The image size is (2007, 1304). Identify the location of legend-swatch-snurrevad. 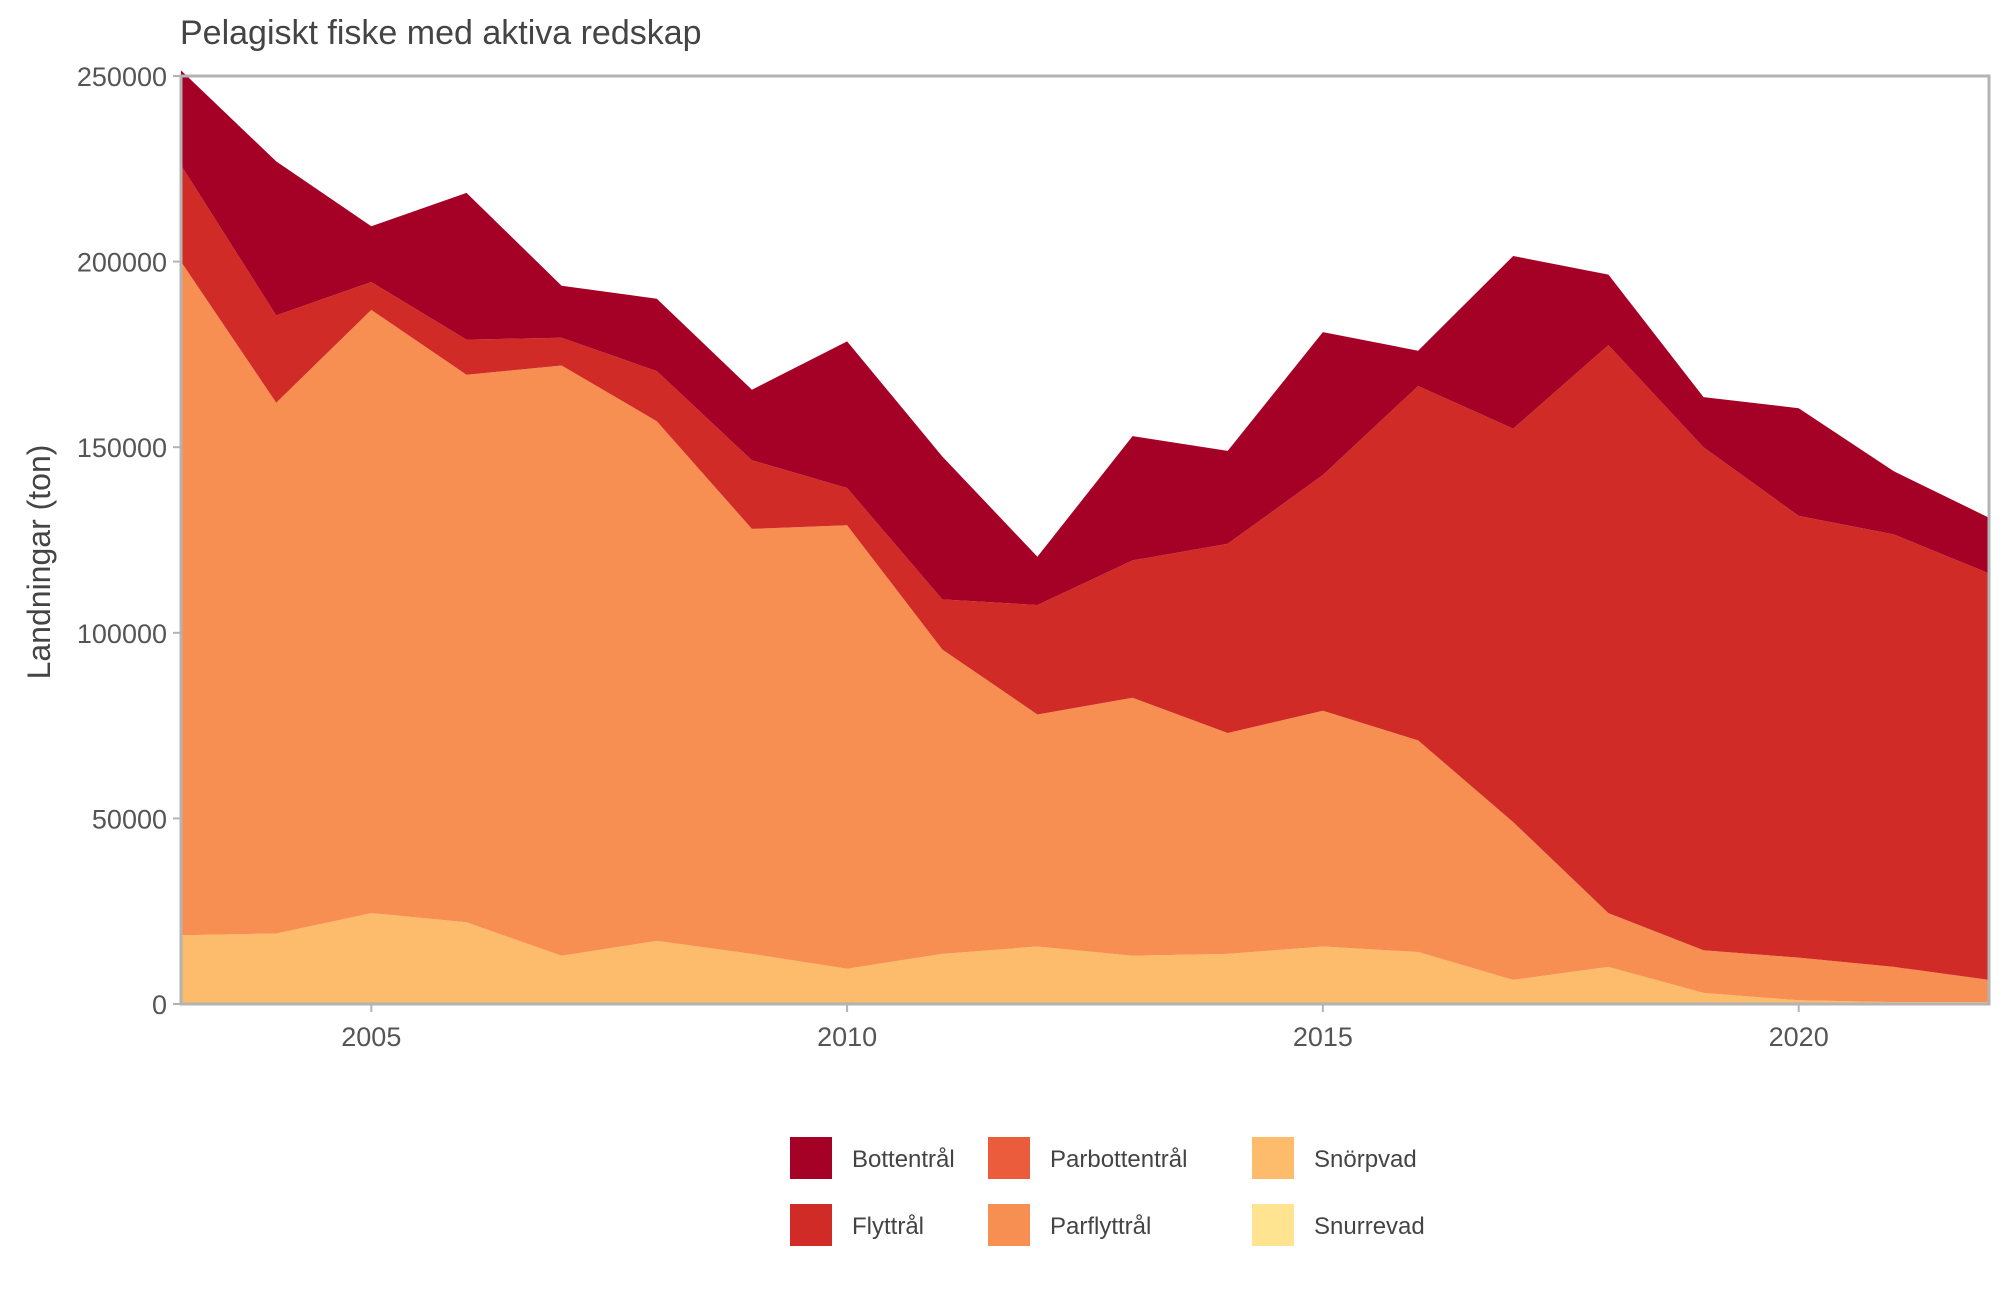
(1273, 1225).